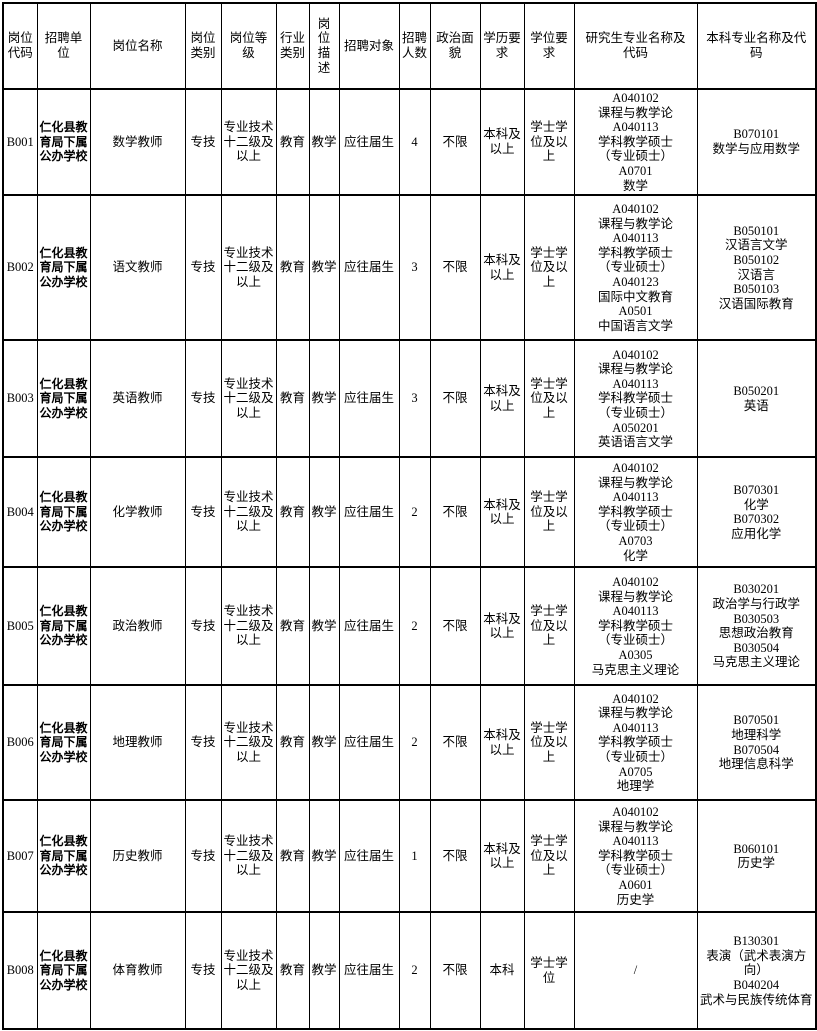 This screenshot has height=1031, width=817. What do you see at coordinates (137, 971) in the screenshot?
I see `cell-name: 体育教师` at bounding box center [137, 971].